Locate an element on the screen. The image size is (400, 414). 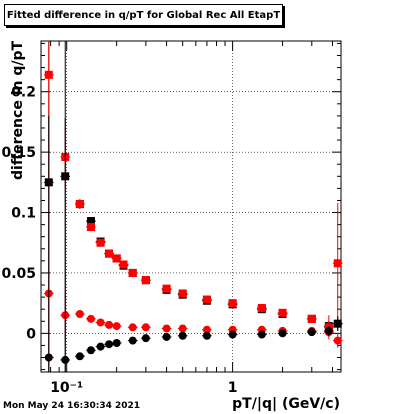
y-axis-label: difference in q/pT is located at coordinates (18, 110).